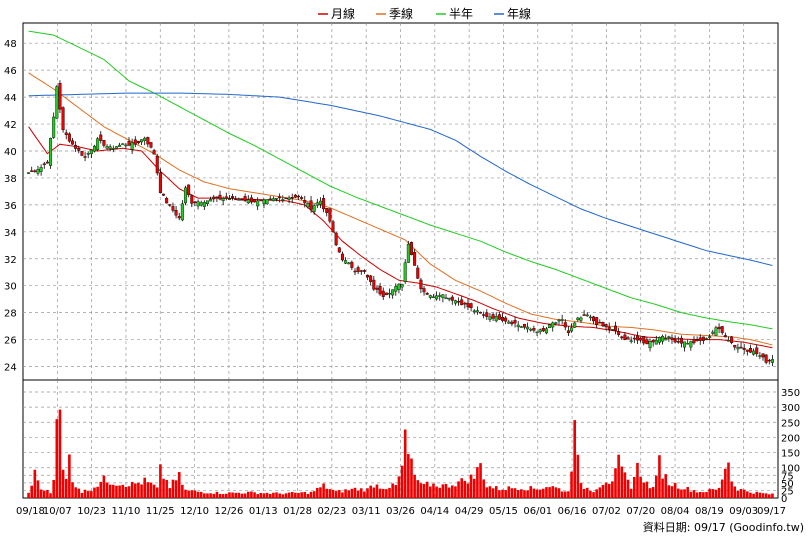 The width and height of the screenshot is (808, 540). What do you see at coordinates (723, 527) in the screenshot?
I see `data-date-footer: 資料日期: 09/17 (Goodinfo.tw)` at bounding box center [723, 527].